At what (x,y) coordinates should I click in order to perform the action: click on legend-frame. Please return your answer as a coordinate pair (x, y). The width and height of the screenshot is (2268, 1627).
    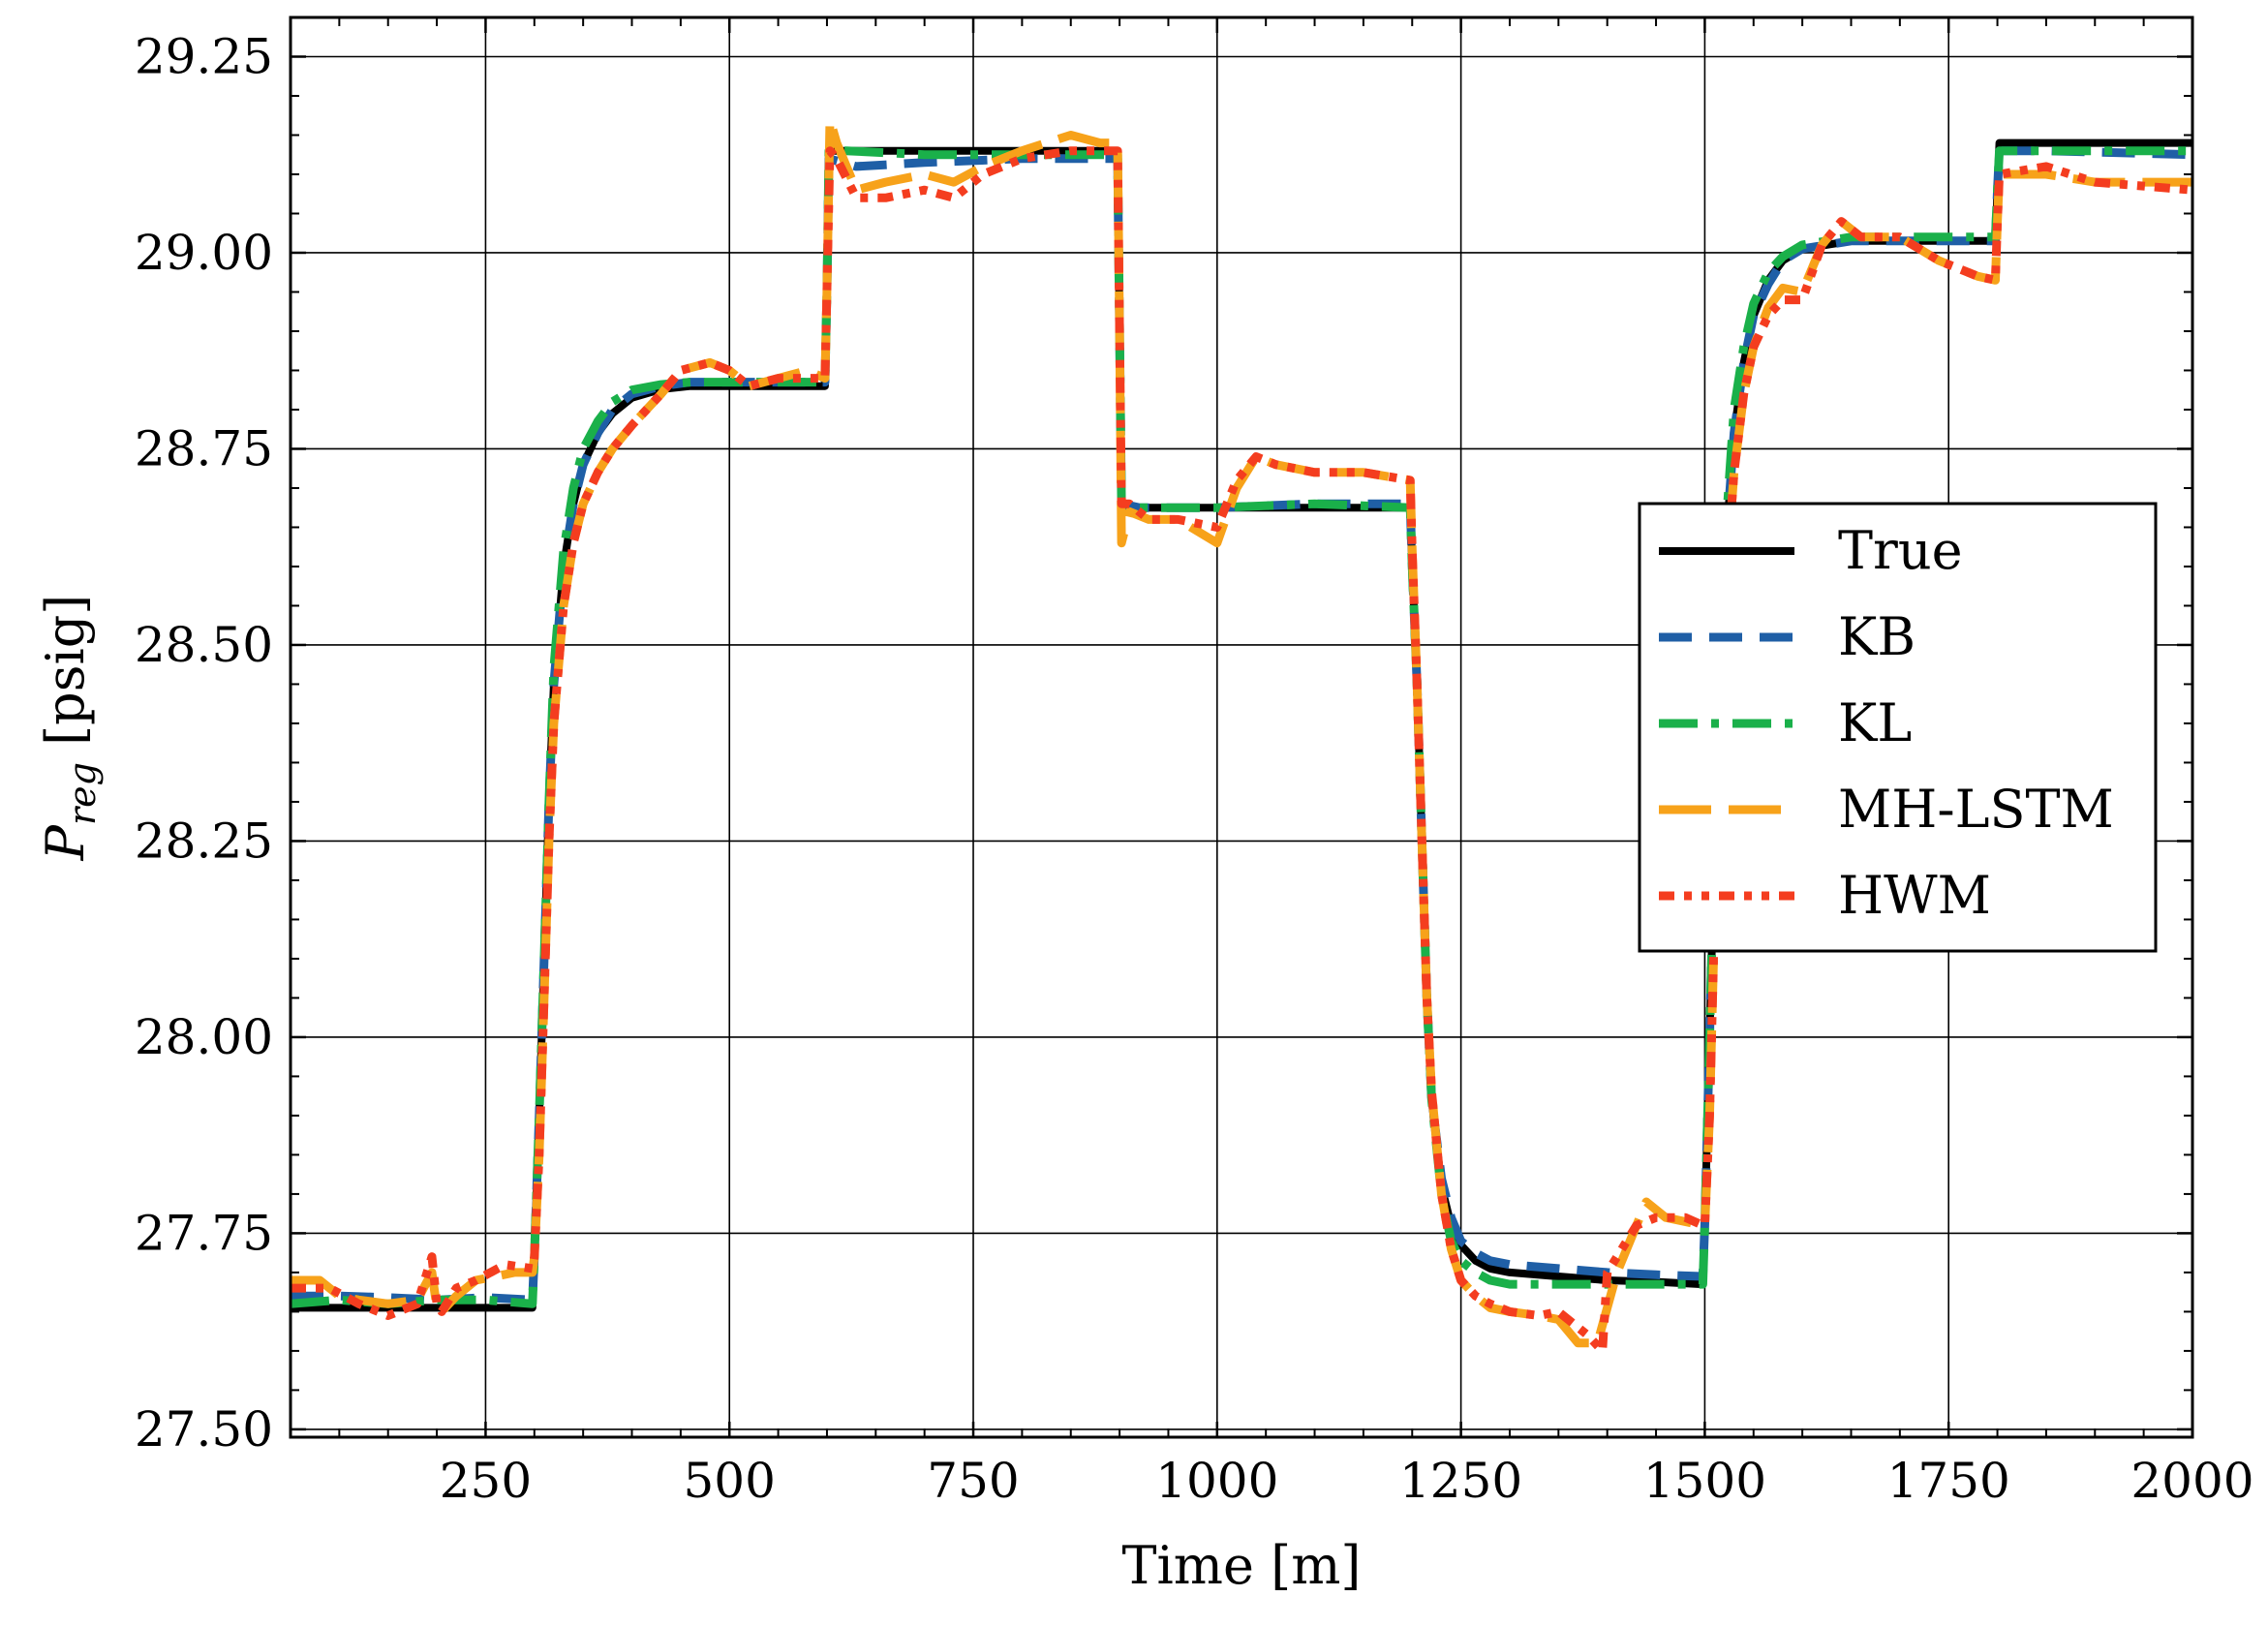
    Looking at the image, I should click on (1898, 727).